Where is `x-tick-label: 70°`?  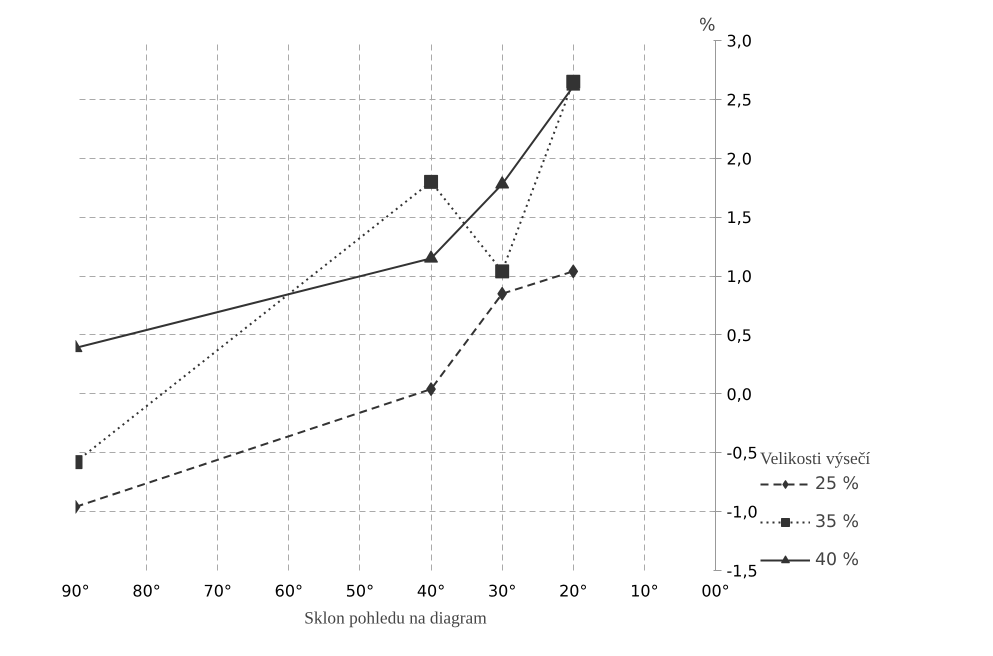 x-tick-label: 70° is located at coordinates (218, 591).